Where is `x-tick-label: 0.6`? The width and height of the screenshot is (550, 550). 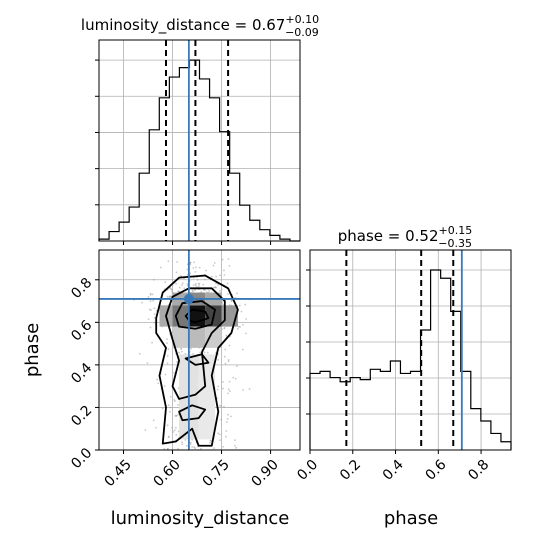 x-tick-label: 0.6 is located at coordinates (436, 470).